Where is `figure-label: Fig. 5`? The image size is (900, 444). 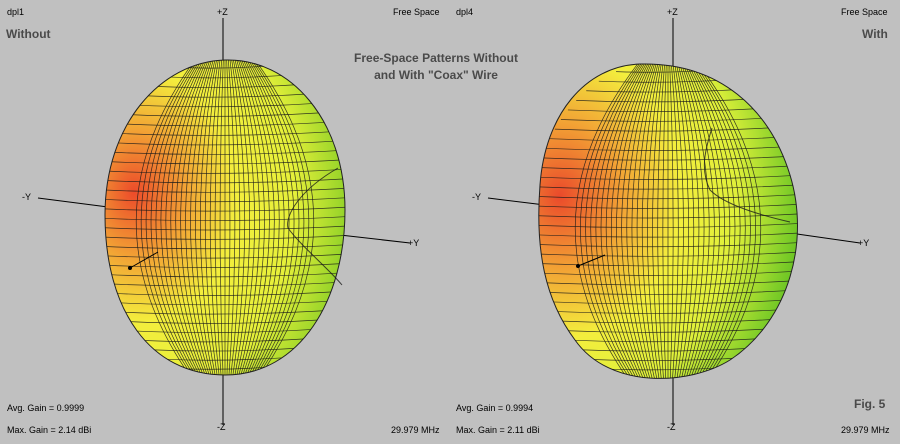 figure-label: Fig. 5 is located at coordinates (870, 404).